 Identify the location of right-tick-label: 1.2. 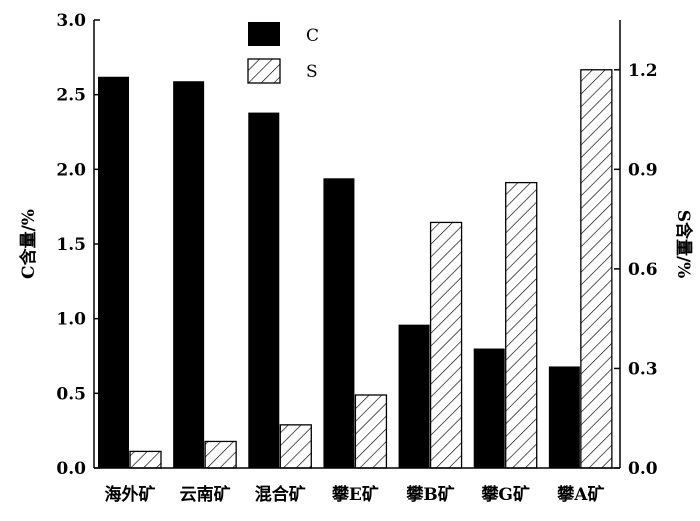
(643, 71).